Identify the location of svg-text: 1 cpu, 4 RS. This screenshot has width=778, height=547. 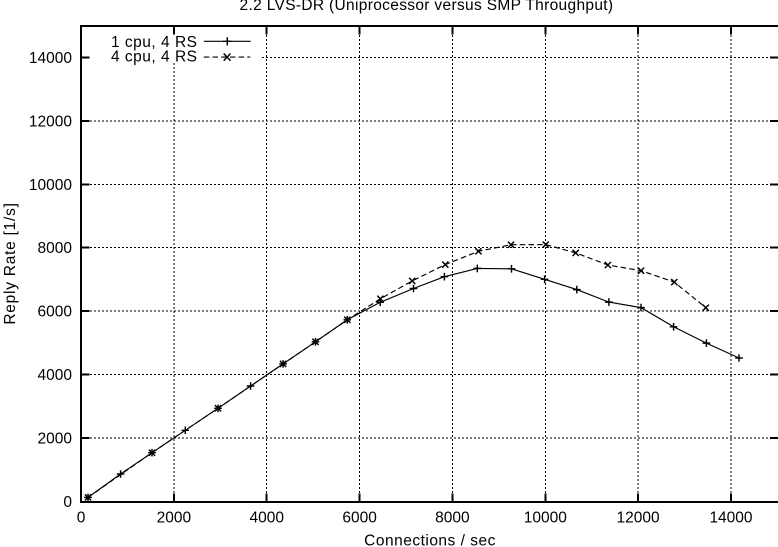
(154, 42).